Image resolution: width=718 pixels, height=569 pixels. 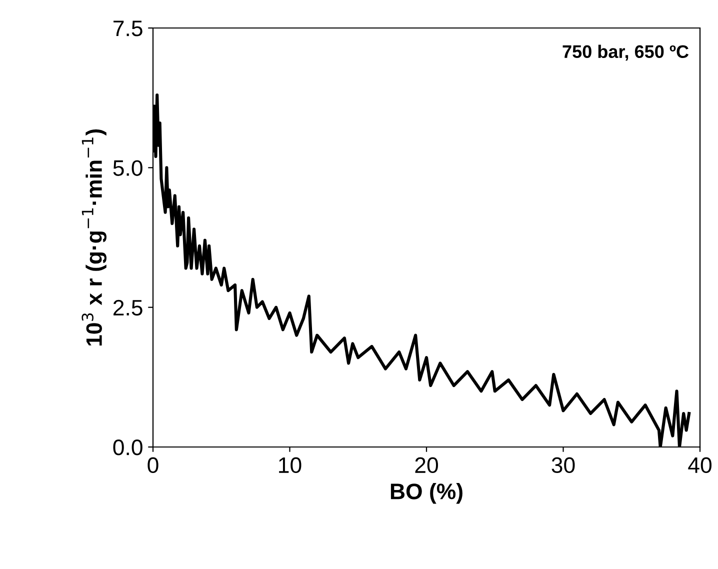 I want to click on y-tick-label: 7.5, so click(x=128, y=28).